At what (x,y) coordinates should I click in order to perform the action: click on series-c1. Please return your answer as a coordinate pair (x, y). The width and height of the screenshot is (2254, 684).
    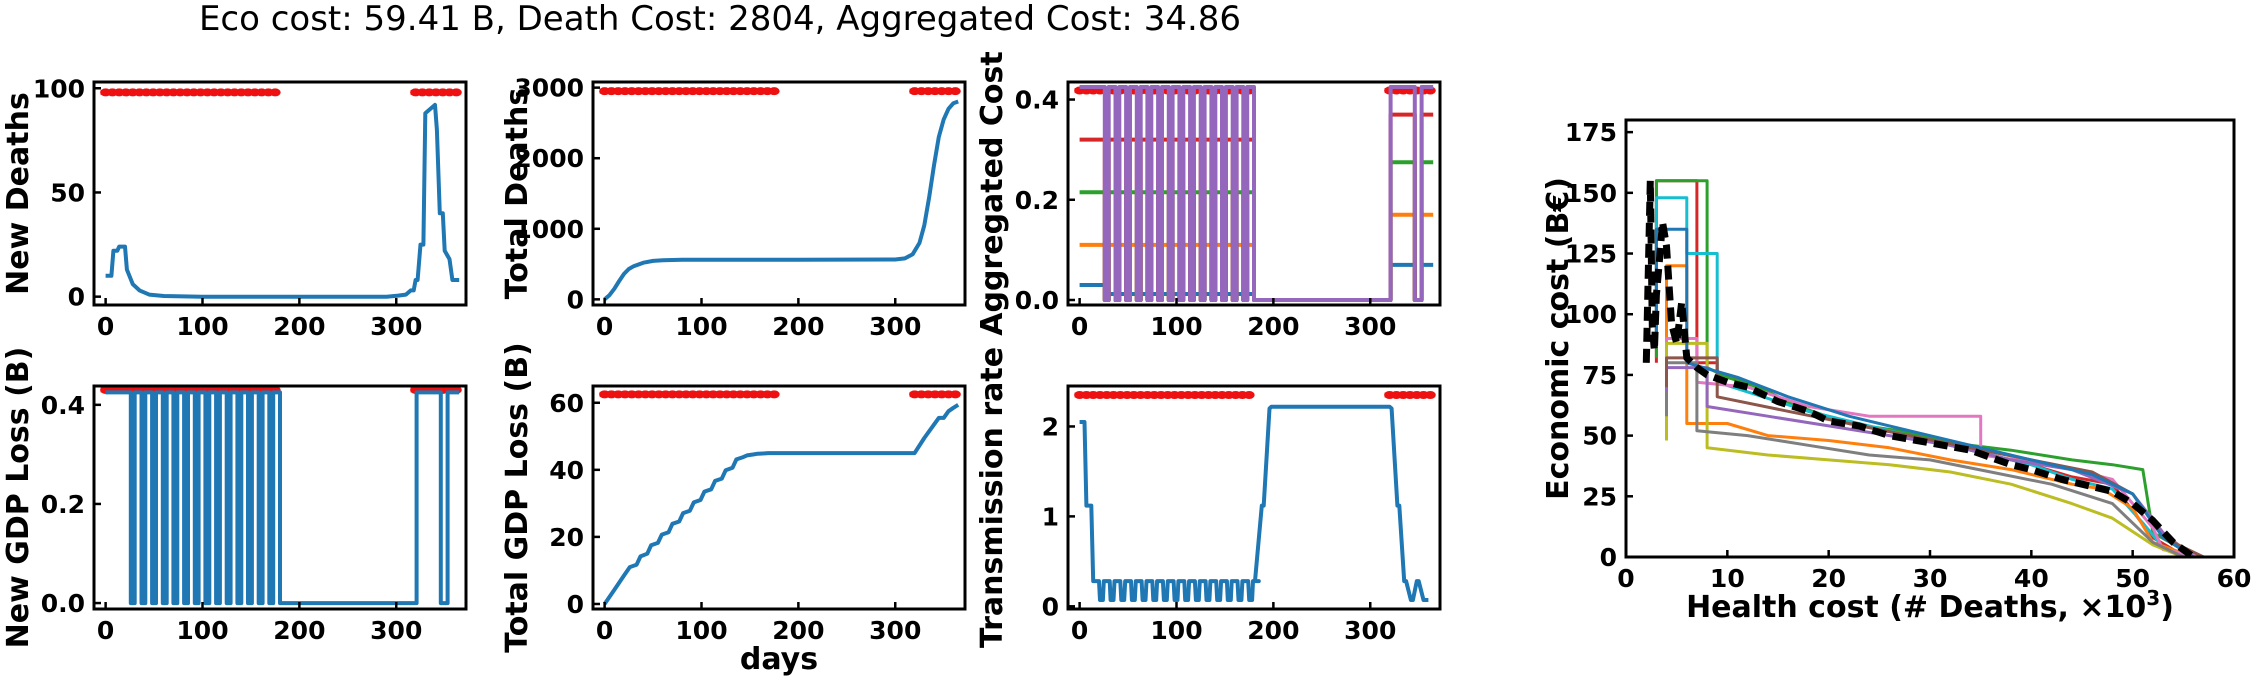
    Looking at the image, I should click on (1256, 257).